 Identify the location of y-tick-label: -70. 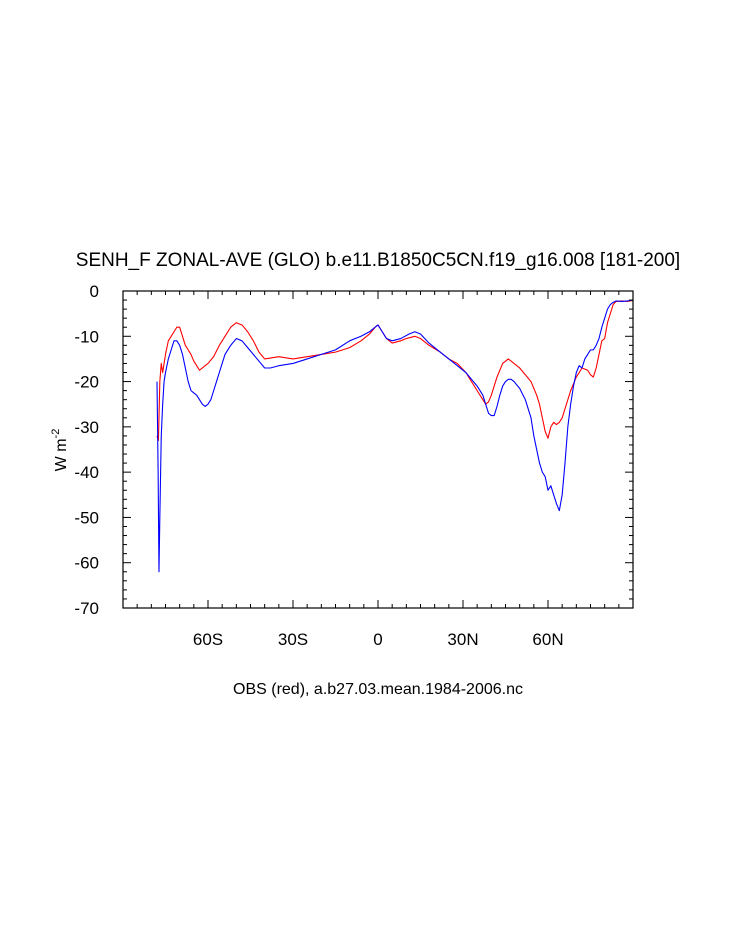
(86, 608).